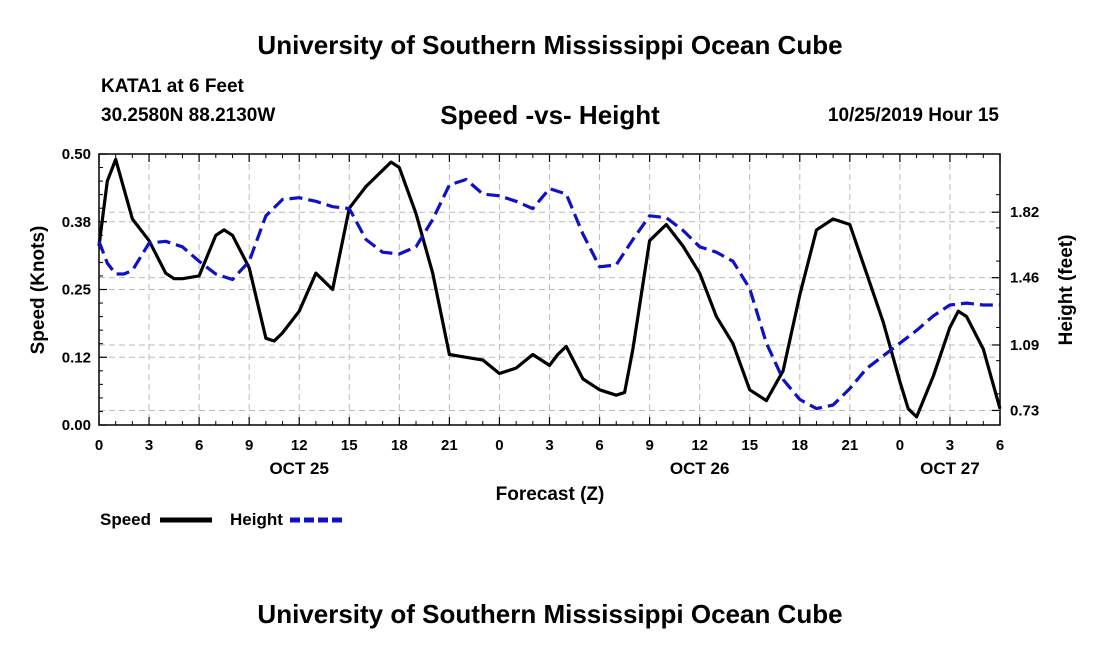 Image resolution: width=1100 pixels, height=650 pixels. What do you see at coordinates (188, 115) in the screenshot?
I see `station-coordinates: 30.2580N 88.2130W` at bounding box center [188, 115].